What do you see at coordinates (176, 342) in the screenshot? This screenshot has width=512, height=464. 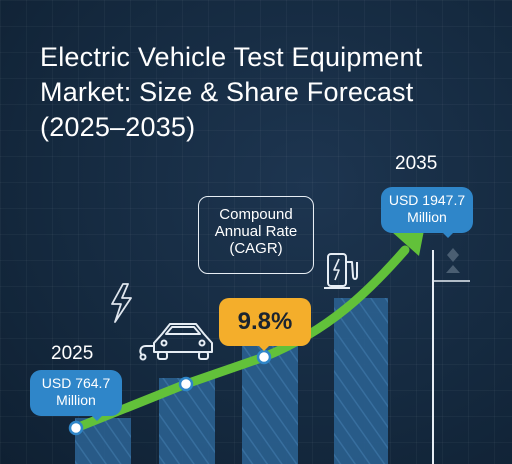 I see `electric-car-icon` at bounding box center [176, 342].